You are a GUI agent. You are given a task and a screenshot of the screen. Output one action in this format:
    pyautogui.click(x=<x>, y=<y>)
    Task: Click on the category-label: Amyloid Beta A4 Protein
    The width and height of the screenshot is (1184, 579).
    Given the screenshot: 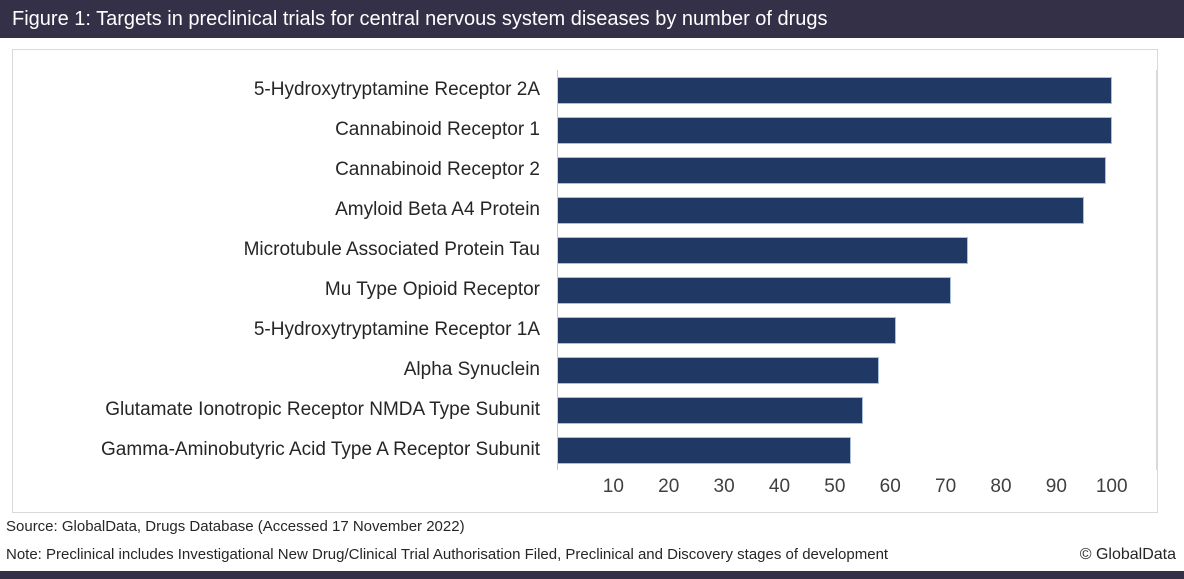 What is the action you would take?
    pyautogui.click(x=437, y=209)
    